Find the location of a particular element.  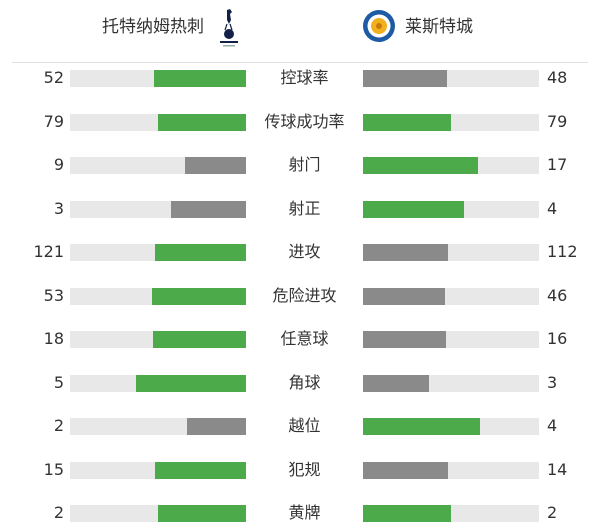

stat-label: 射门 is located at coordinates (304, 164).